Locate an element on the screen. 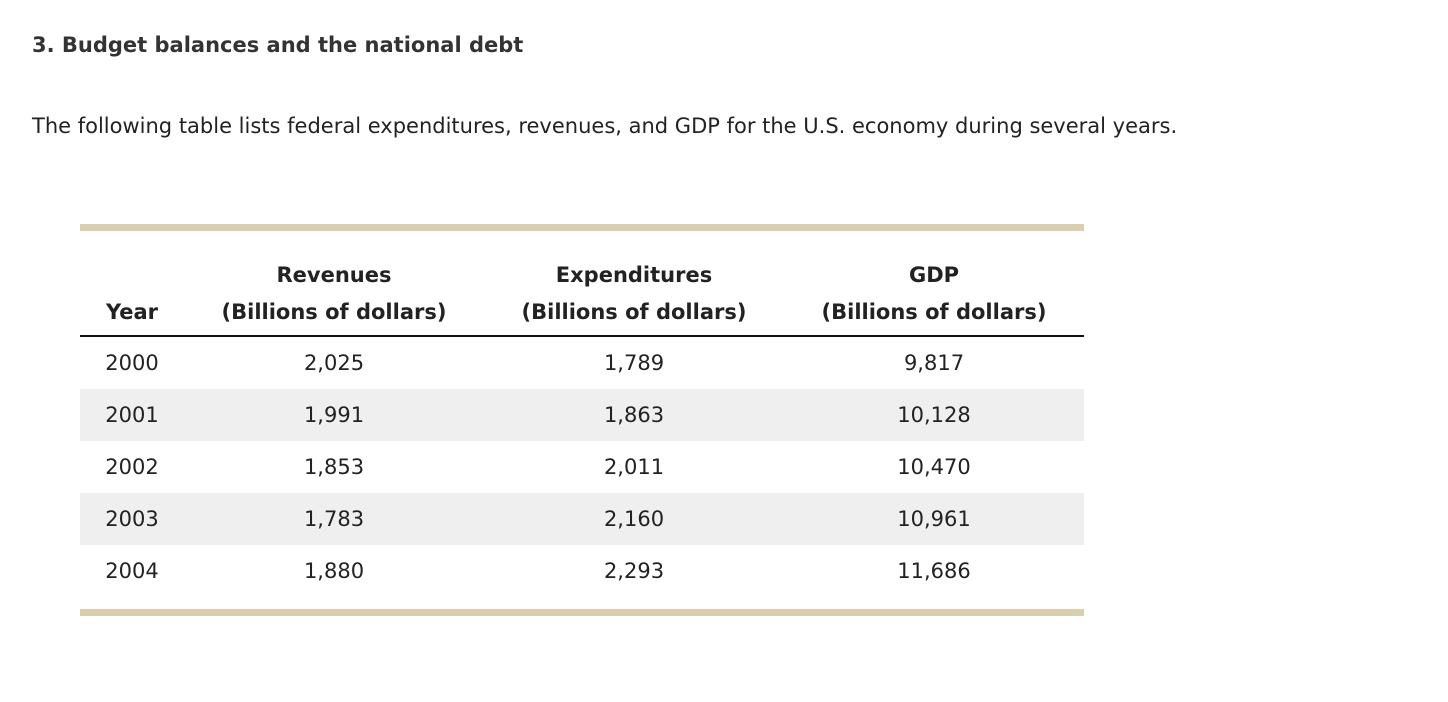  table-cell: 2003 is located at coordinates (132, 519).